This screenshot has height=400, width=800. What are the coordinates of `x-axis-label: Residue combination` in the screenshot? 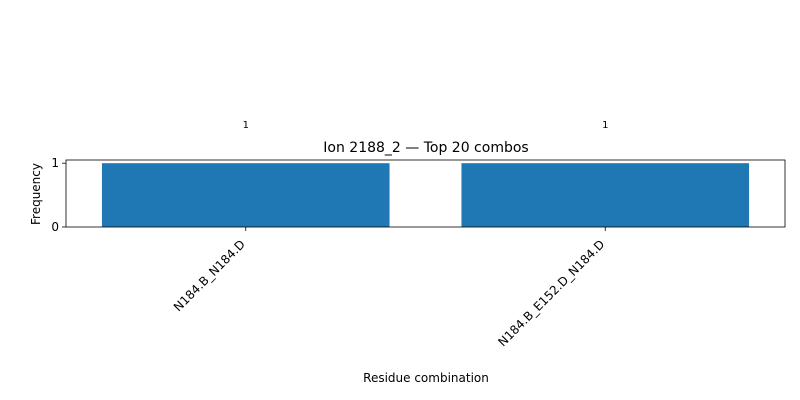 It's located at (426, 378).